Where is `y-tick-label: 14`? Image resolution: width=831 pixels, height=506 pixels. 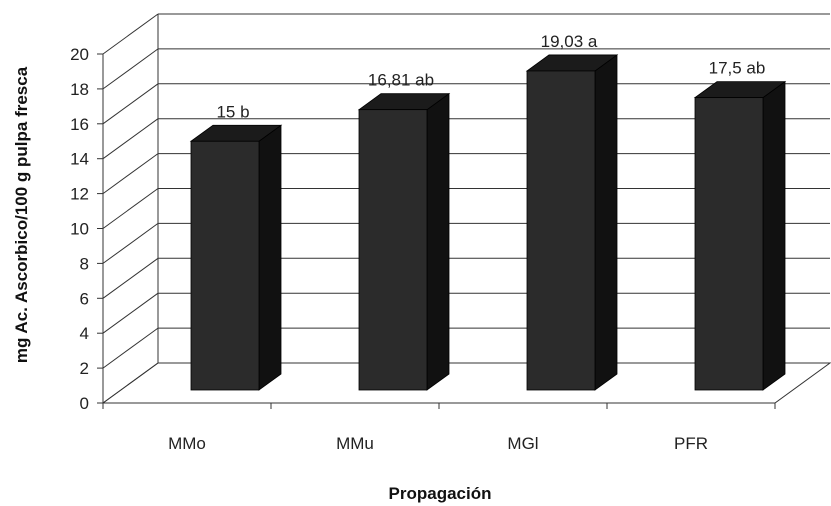
y-tick-label: 14 is located at coordinates (79, 159).